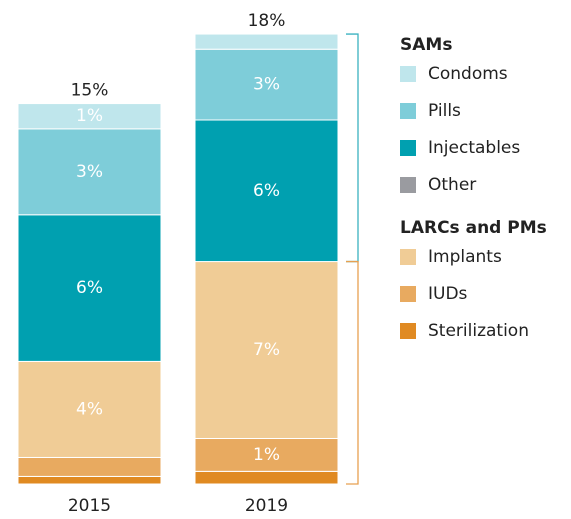  What do you see at coordinates (465, 257) in the screenshot?
I see `legend-label: Implants` at bounding box center [465, 257].